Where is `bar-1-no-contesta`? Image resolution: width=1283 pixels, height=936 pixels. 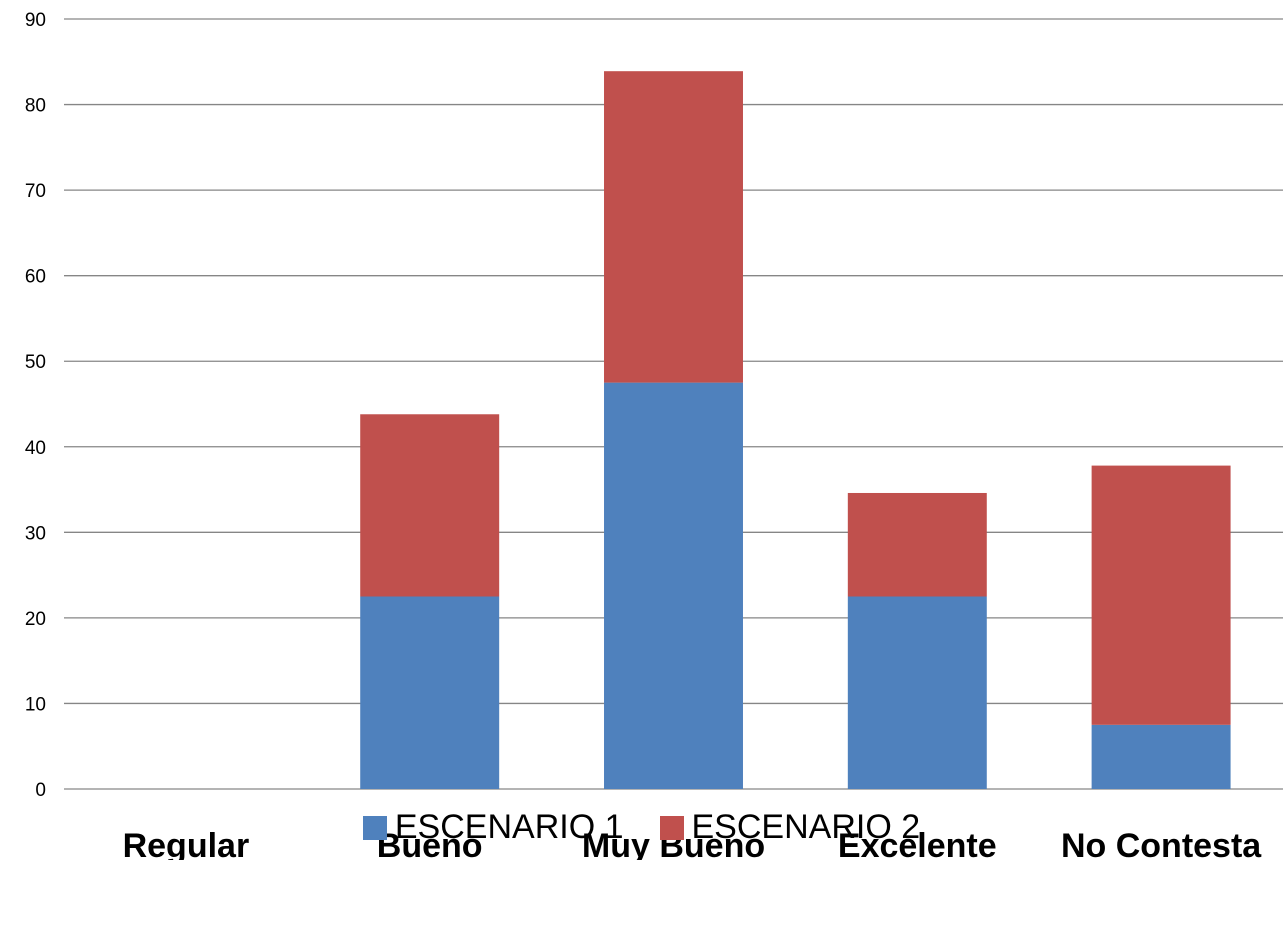
bar-1-no-contesta is located at coordinates (1161, 756).